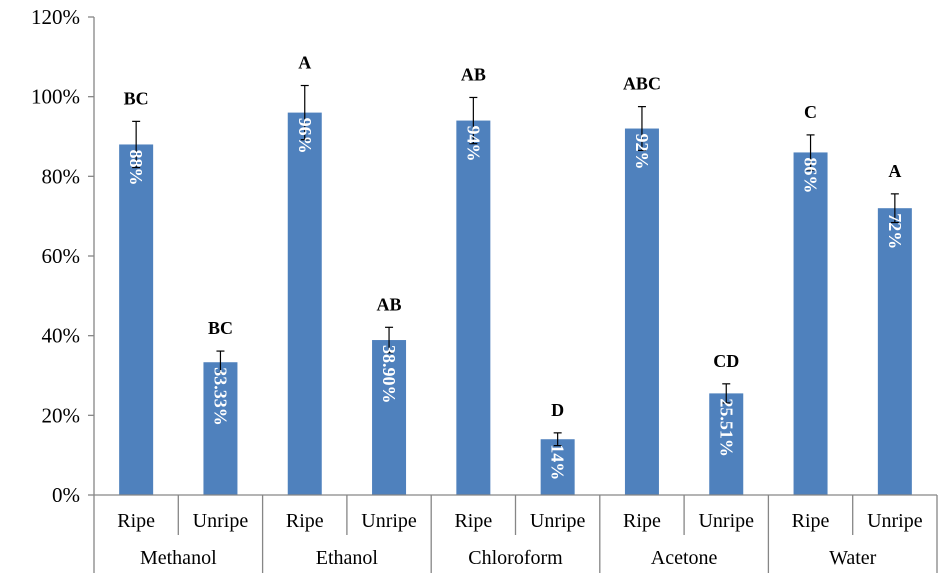 Image resolution: width=950 pixels, height=574 pixels. What do you see at coordinates (55, 17) in the screenshot?
I see `y-tick-label: 120%` at bounding box center [55, 17].